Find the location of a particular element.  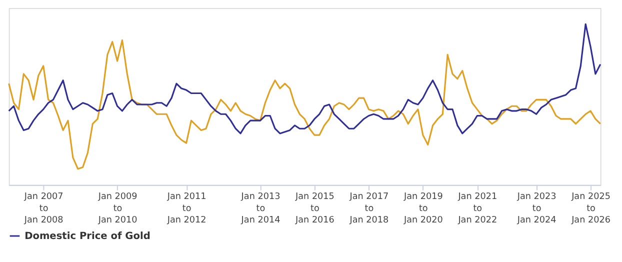

x-tick-label: Jan 2023 to Jan 2024 is located at coordinates (536, 209).